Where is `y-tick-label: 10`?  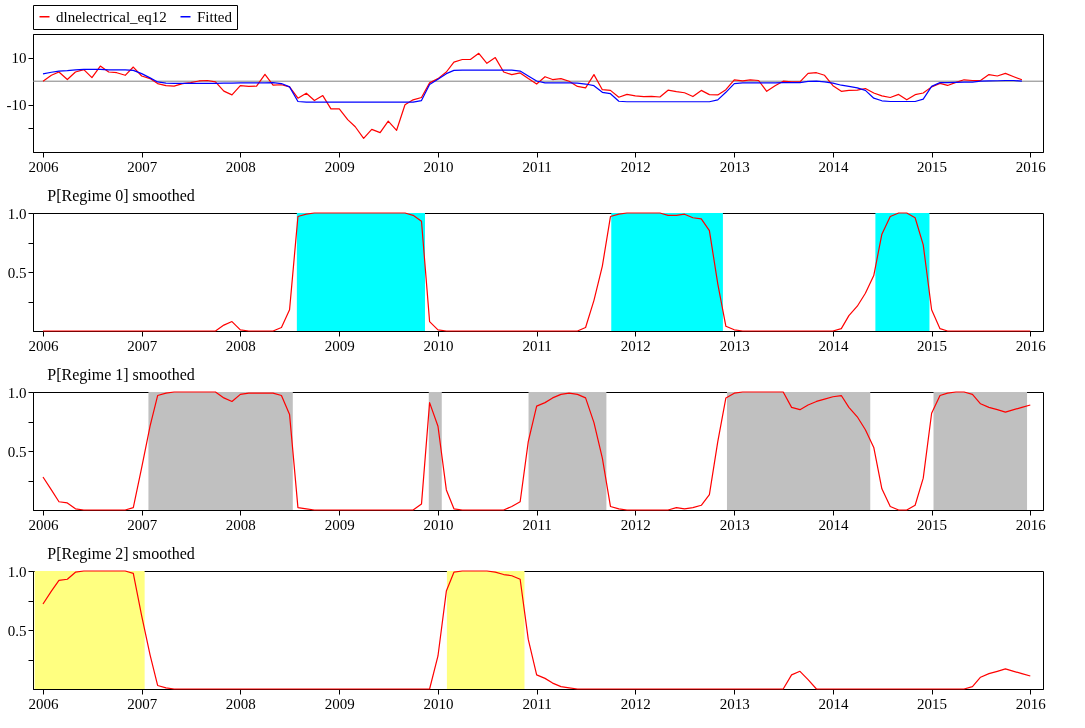
y-tick-label: 10 is located at coordinates (19, 58).